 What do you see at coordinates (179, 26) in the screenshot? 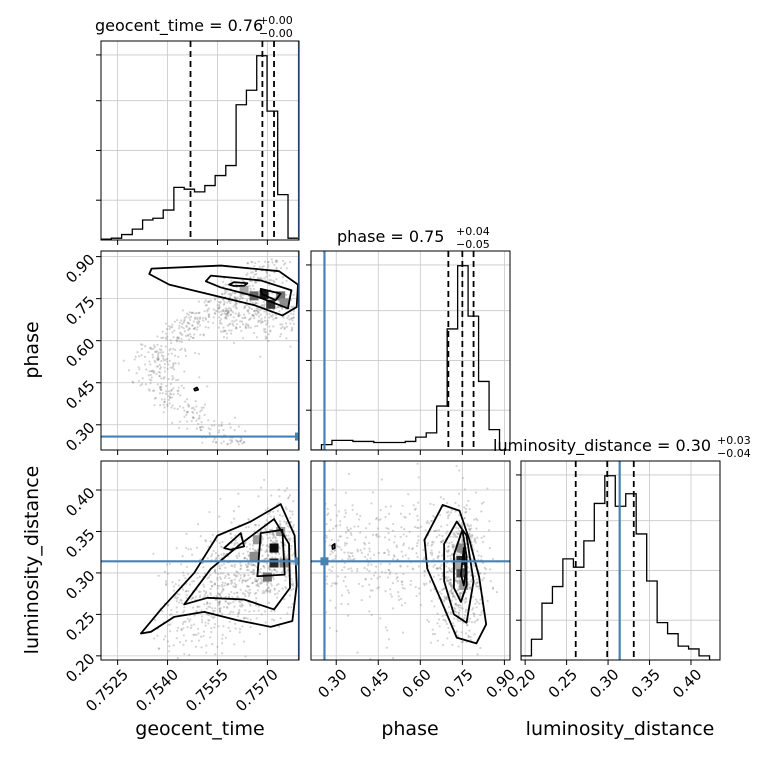
I see `title-geocent-time: geocent_time = 0.76` at bounding box center [179, 26].